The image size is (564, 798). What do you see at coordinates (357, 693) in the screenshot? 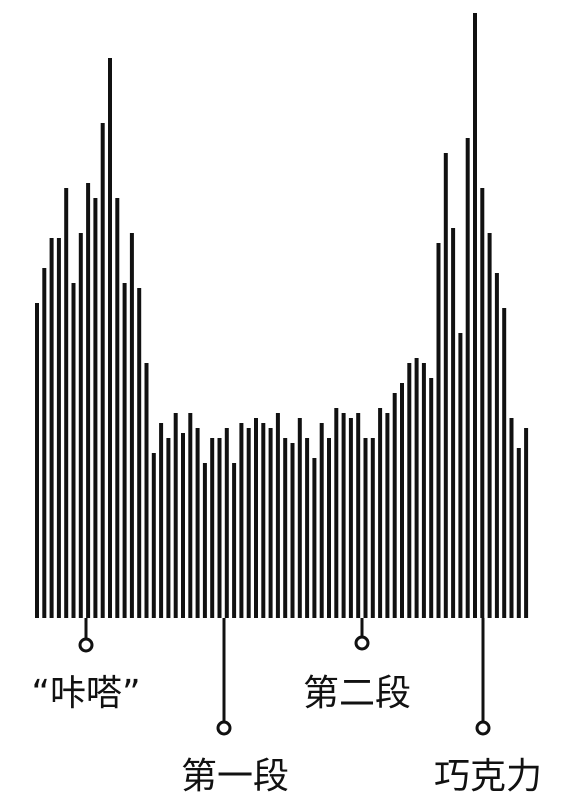
I see `segment2-label: 第二段` at bounding box center [357, 693].